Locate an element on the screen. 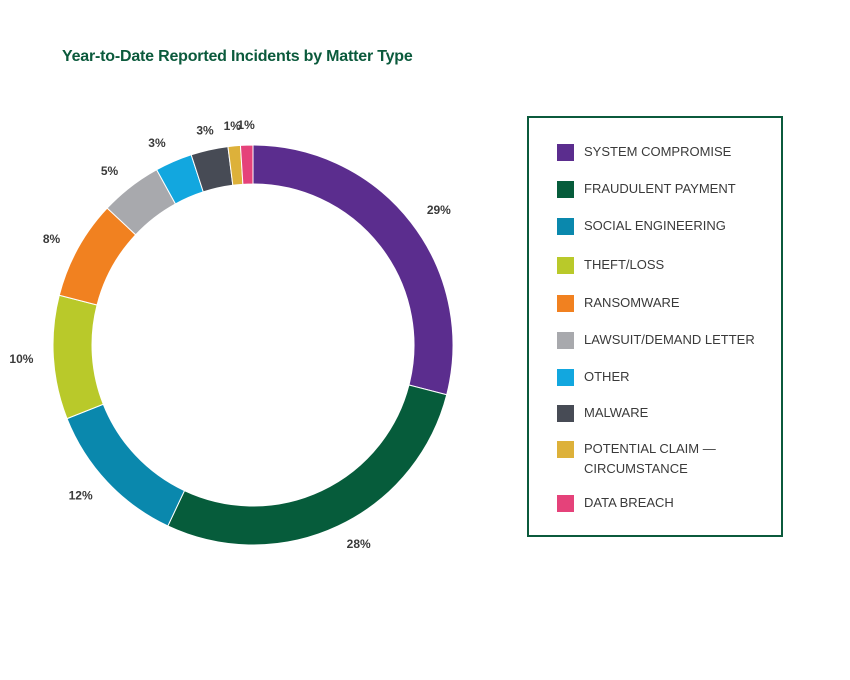 The height and width of the screenshot is (680, 850). legend-label: MALWARE is located at coordinates (616, 412).